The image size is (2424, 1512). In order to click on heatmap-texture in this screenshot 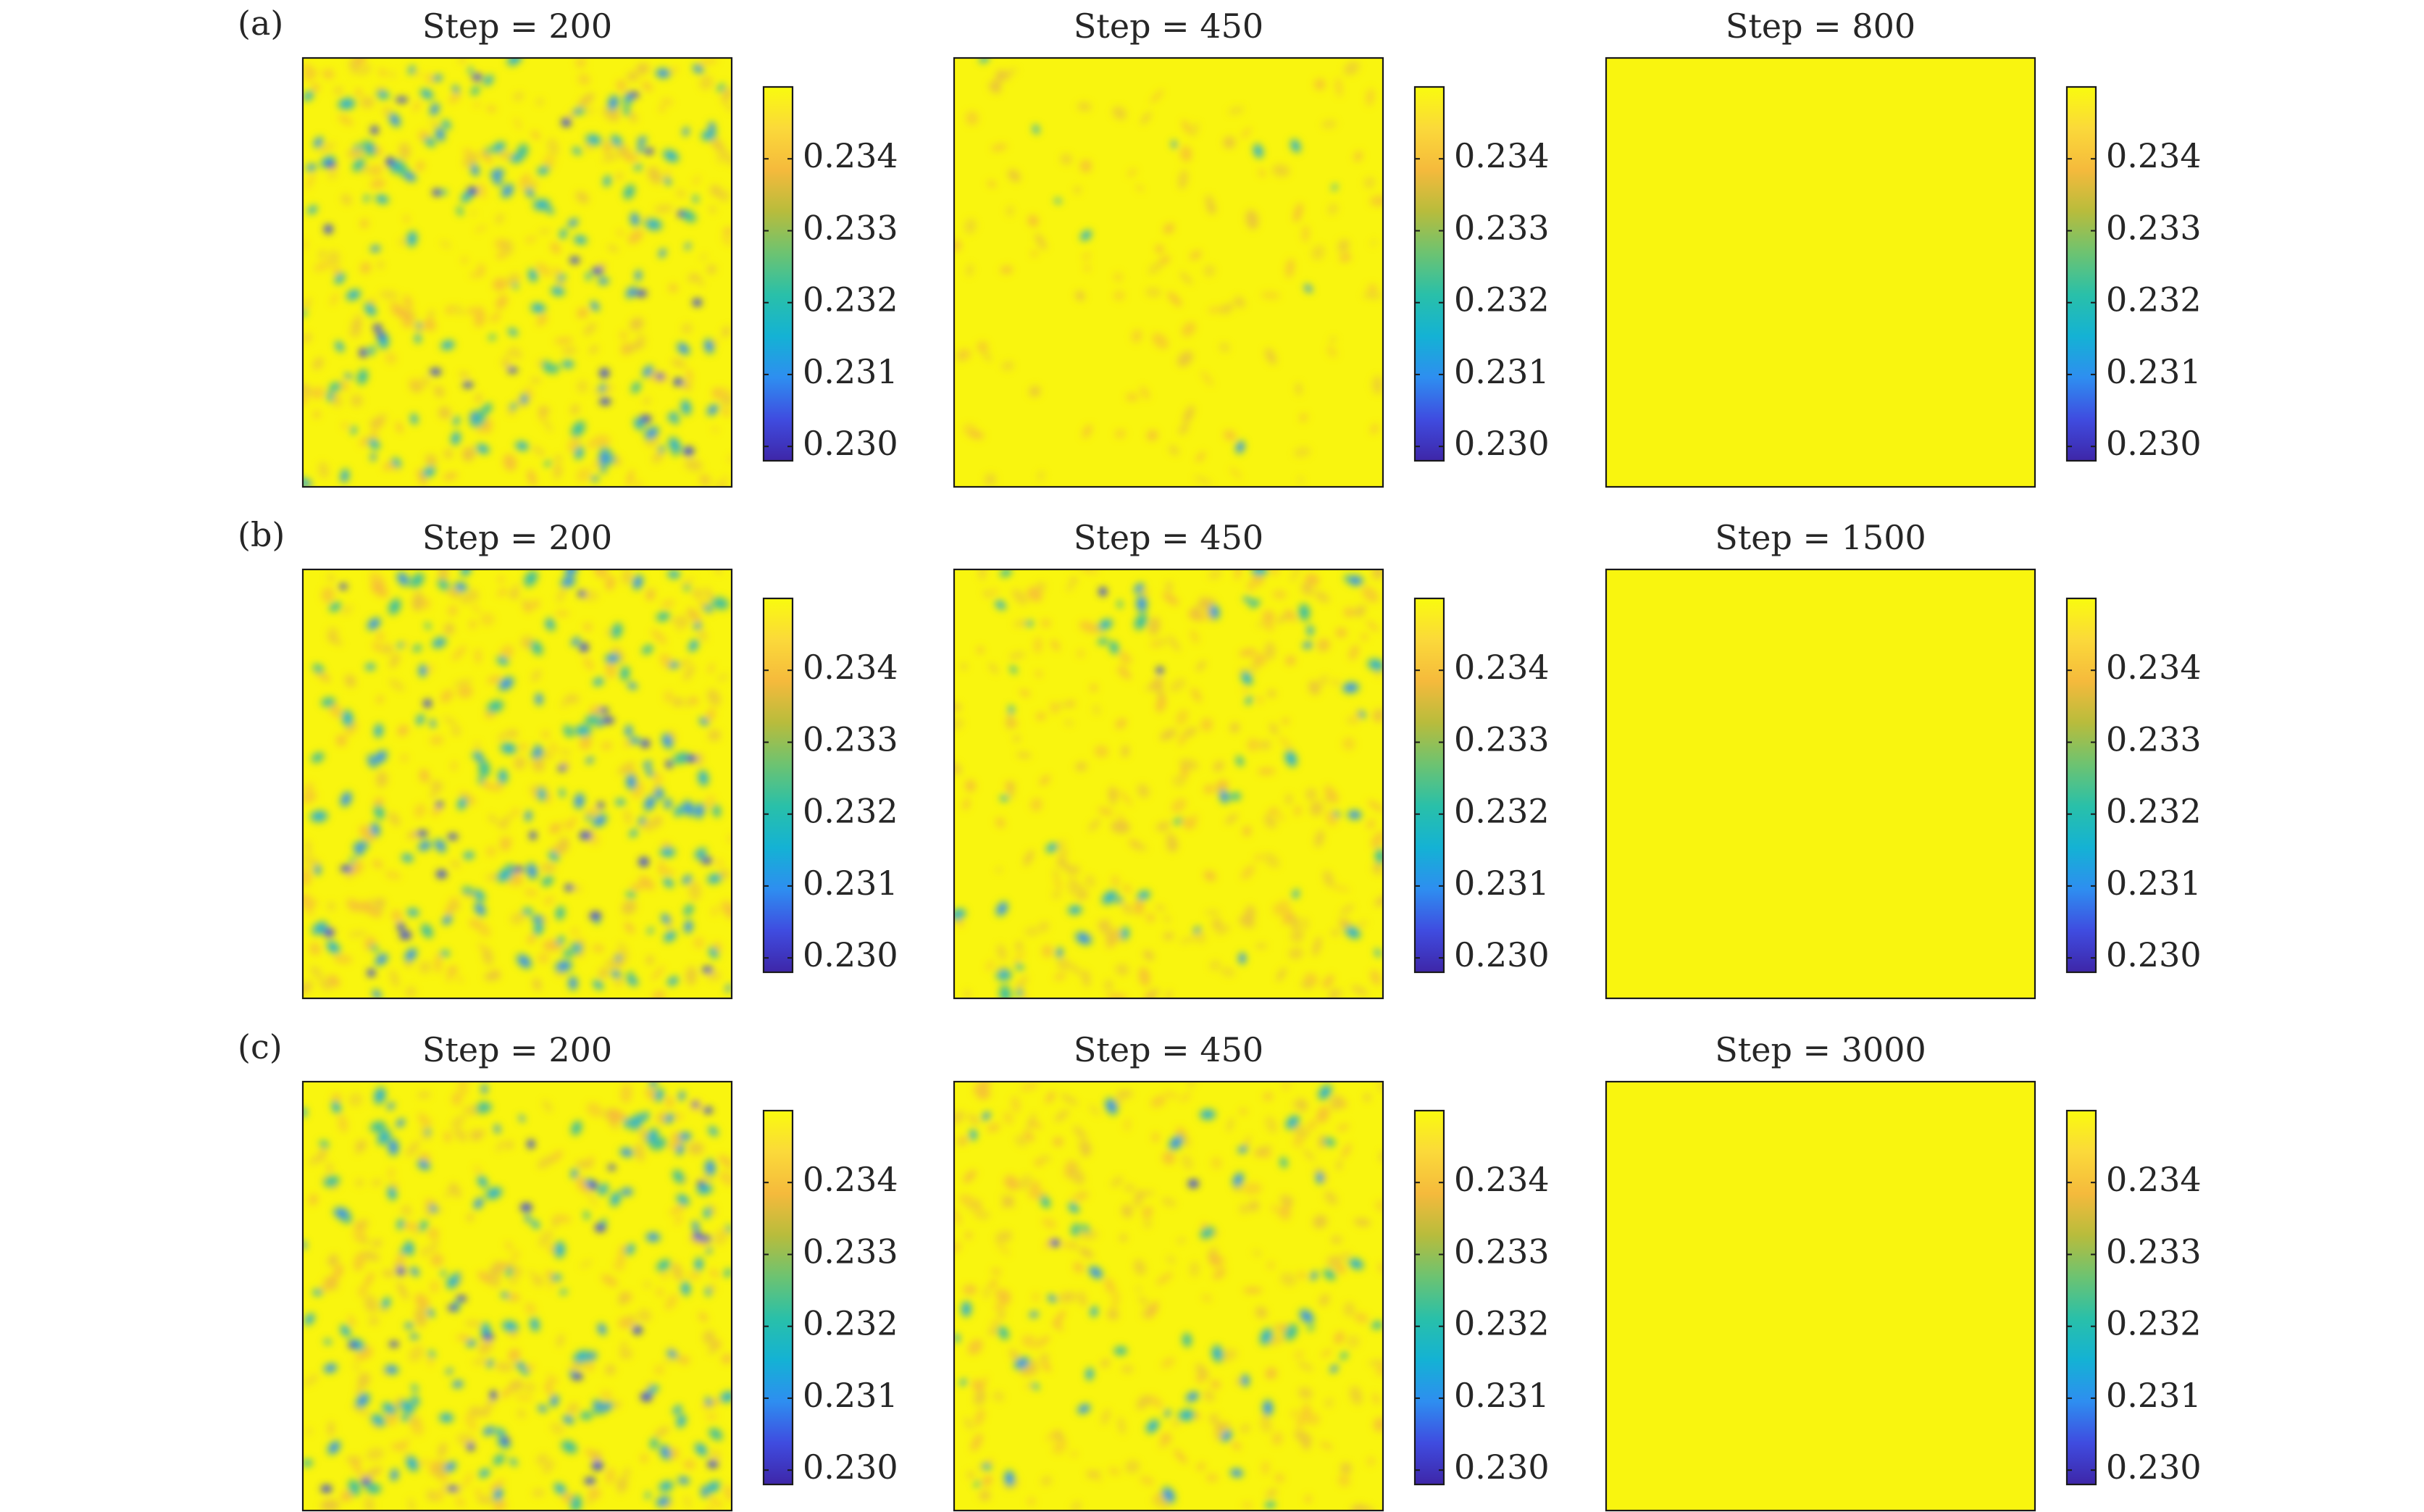, I will do `click(517, 784)`.